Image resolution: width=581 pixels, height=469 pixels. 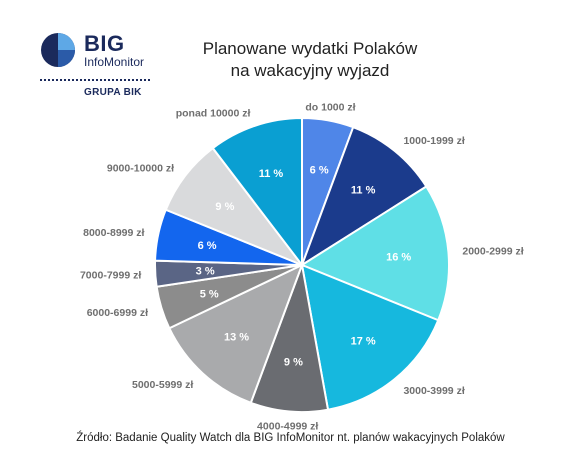 What do you see at coordinates (287, 426) in the screenshot?
I see `slice-category-label: 4000-4999 zł` at bounding box center [287, 426].